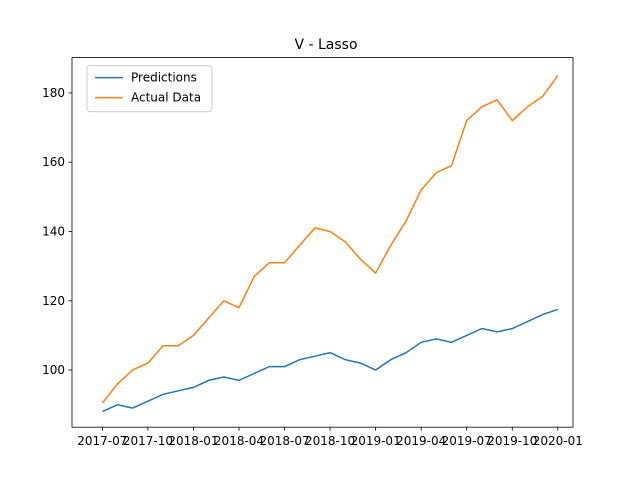 The width and height of the screenshot is (640, 480). I want to click on y-tick-label: 100, so click(53, 370).